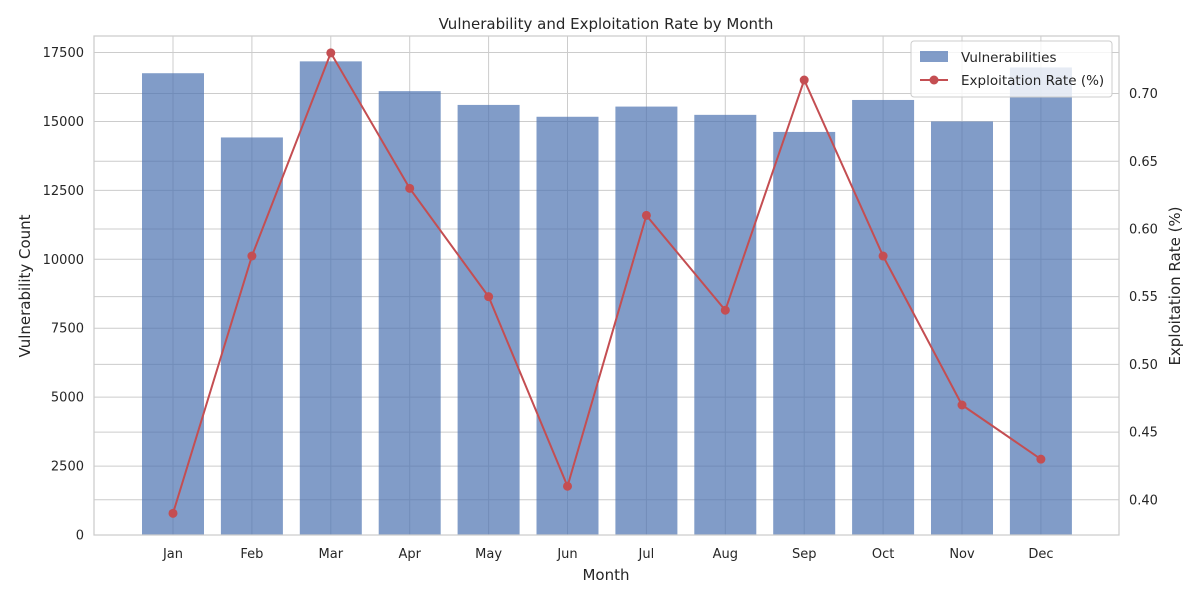 The height and width of the screenshot is (604, 1200). I want to click on y-tick-label-6: 15000, so click(63, 122).